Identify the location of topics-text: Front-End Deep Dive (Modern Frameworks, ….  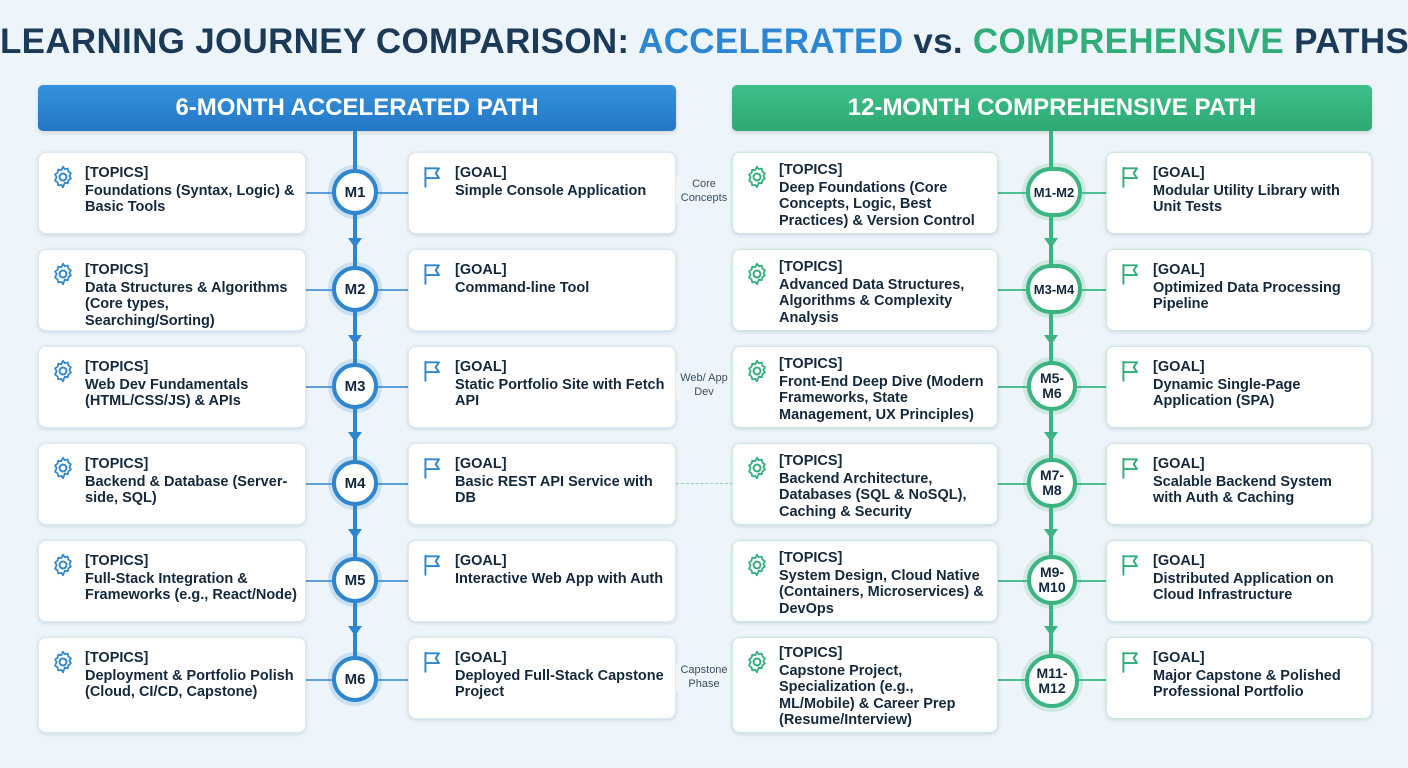
(881, 398).